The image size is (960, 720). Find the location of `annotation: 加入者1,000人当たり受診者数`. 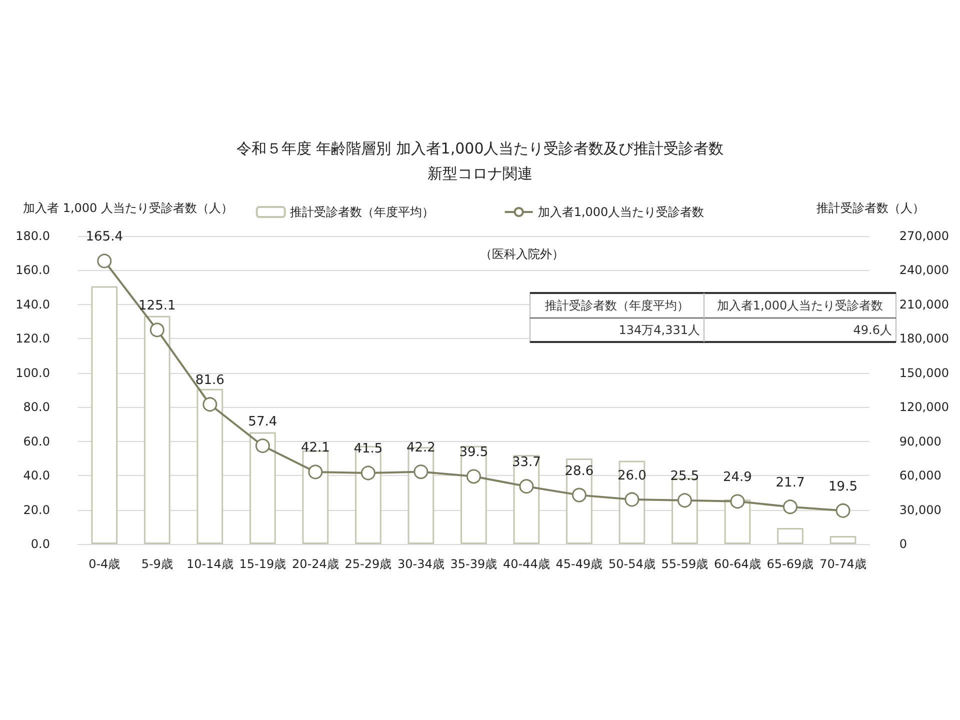

annotation: 加入者1,000人当たり受診者数 is located at coordinates (800, 305).